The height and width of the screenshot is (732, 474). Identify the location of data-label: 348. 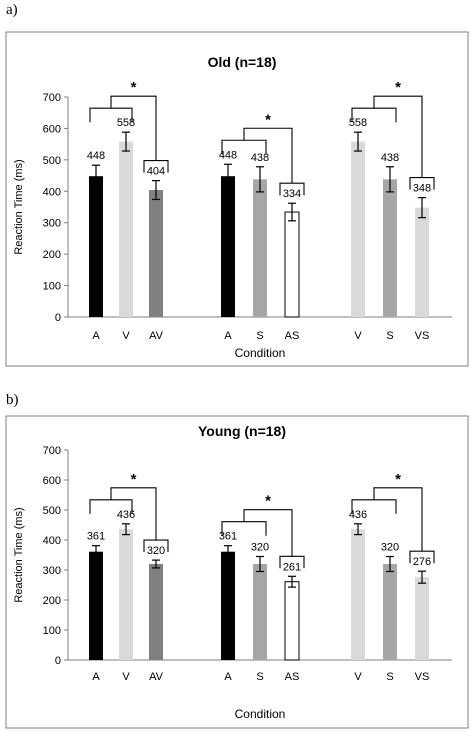
(422, 189).